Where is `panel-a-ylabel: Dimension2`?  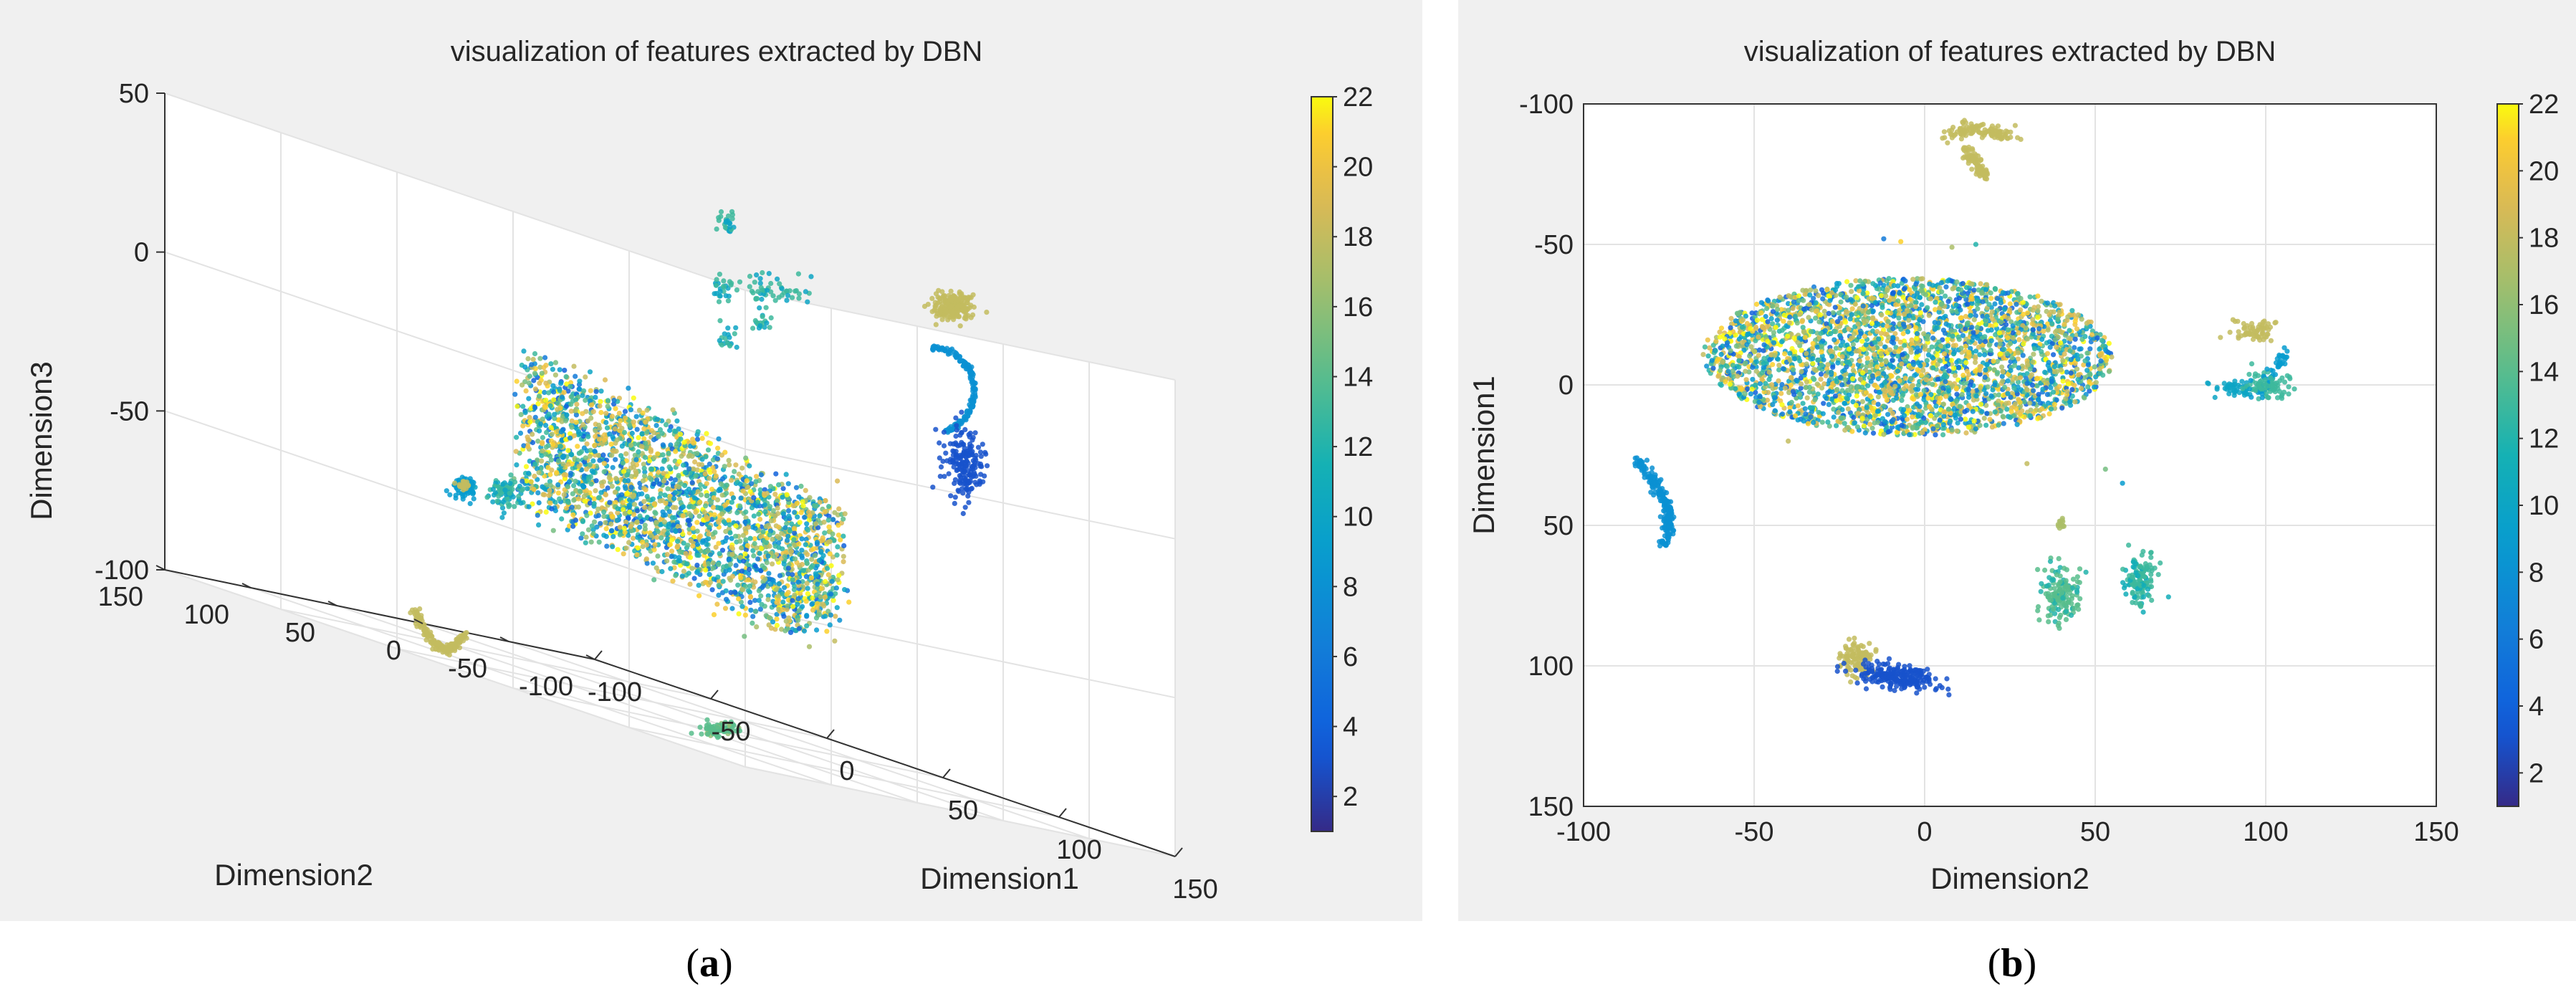
panel-a-ylabel: Dimension2 is located at coordinates (293, 875).